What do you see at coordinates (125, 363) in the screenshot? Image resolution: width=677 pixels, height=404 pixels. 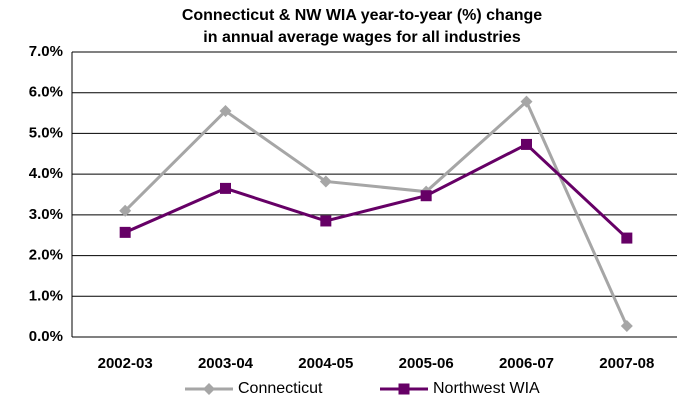 I see `x-tick-label: 2002-03` at bounding box center [125, 363].